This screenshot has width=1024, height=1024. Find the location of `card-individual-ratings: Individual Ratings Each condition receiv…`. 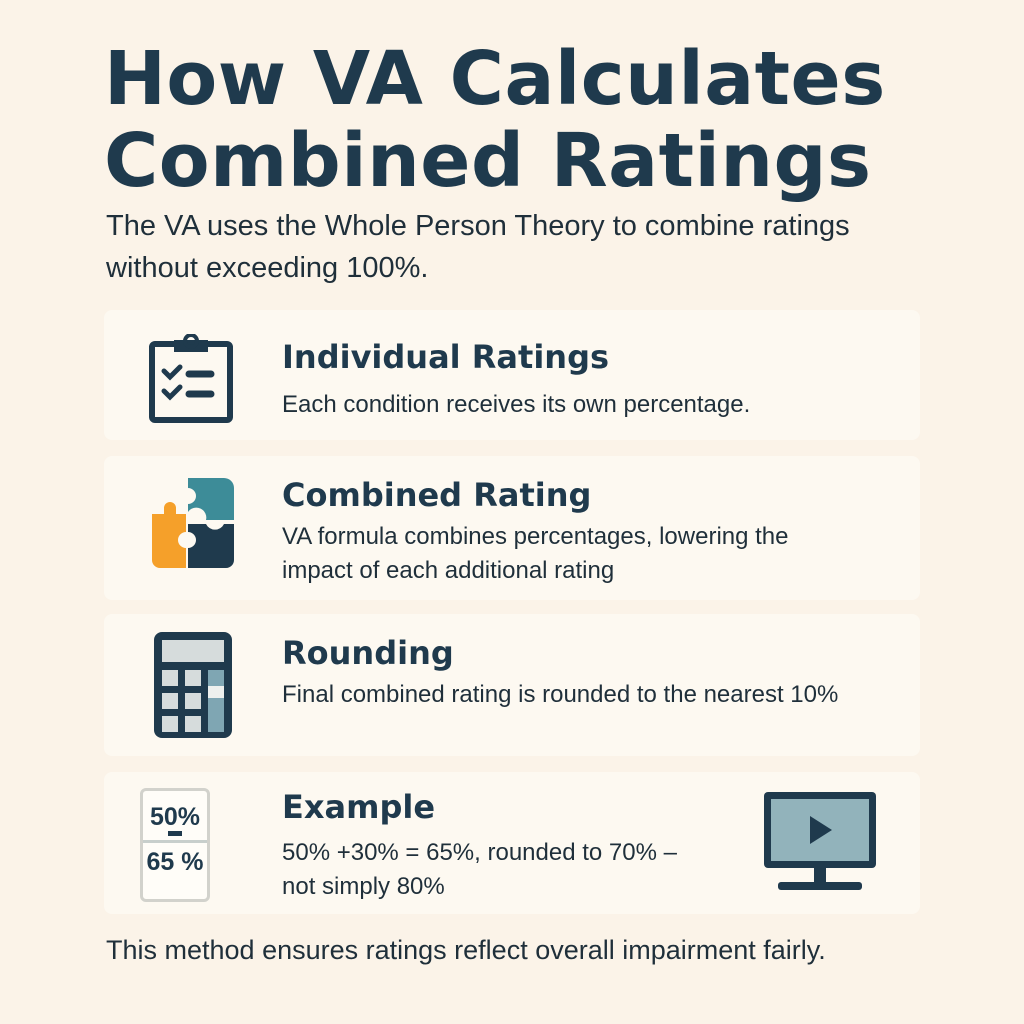

card-individual-ratings: Individual Ratings Each condition receiv… is located at coordinates (512, 375).